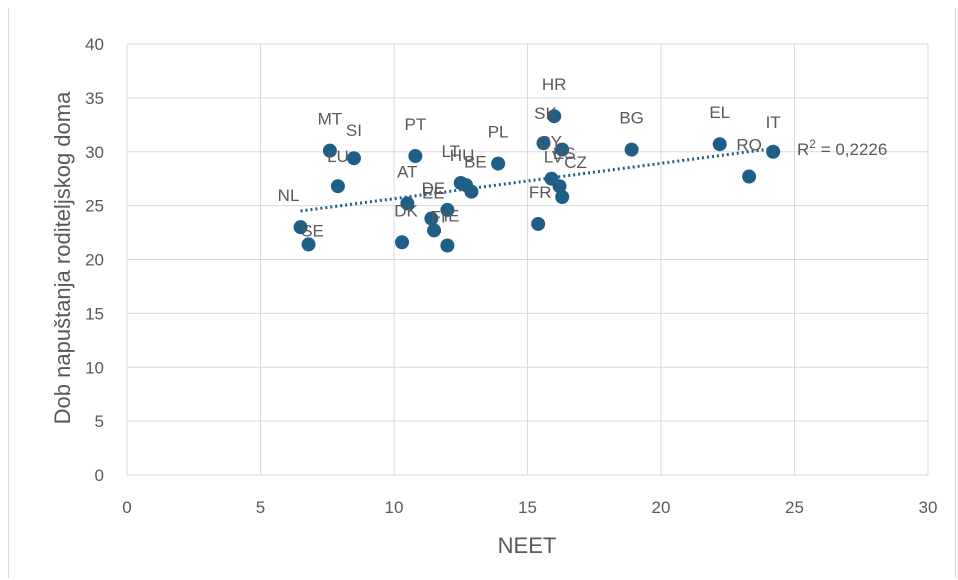 Image resolution: width=958 pixels, height=580 pixels. I want to click on x-axis-title: NEET, so click(527, 545).